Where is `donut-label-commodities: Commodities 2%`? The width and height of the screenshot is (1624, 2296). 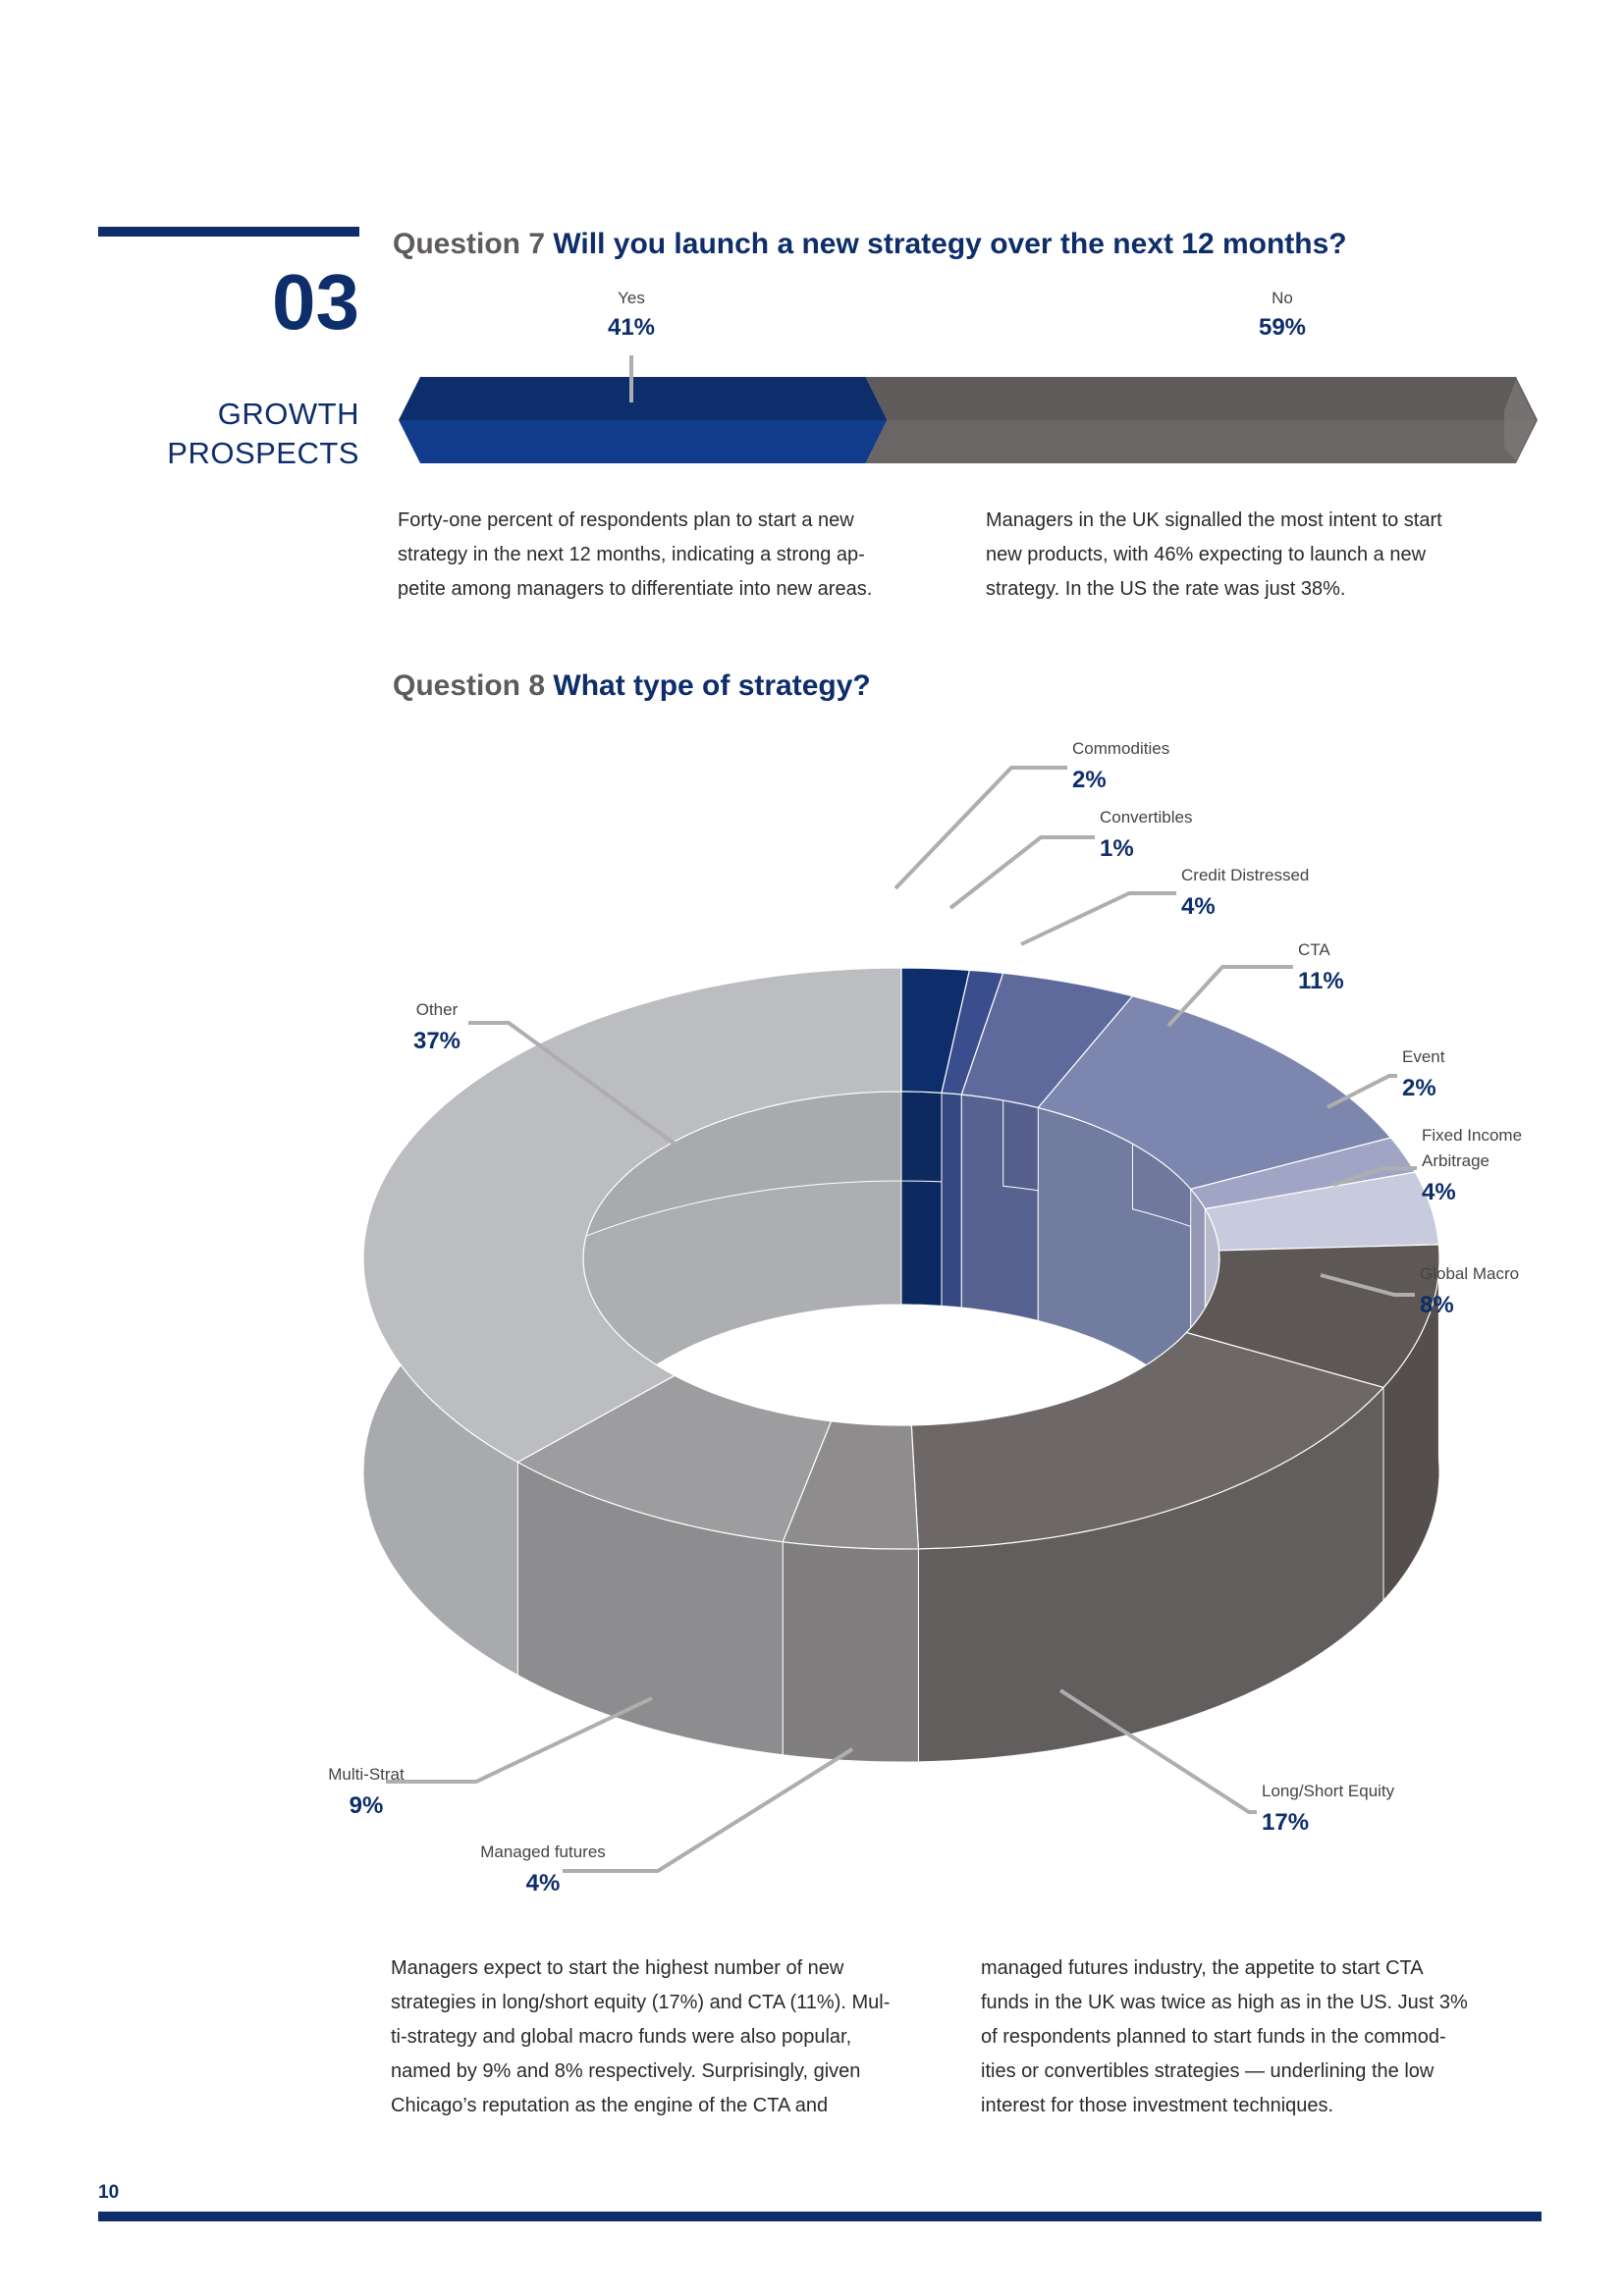 donut-label-commodities: Commodities 2% is located at coordinates (1031, 814).